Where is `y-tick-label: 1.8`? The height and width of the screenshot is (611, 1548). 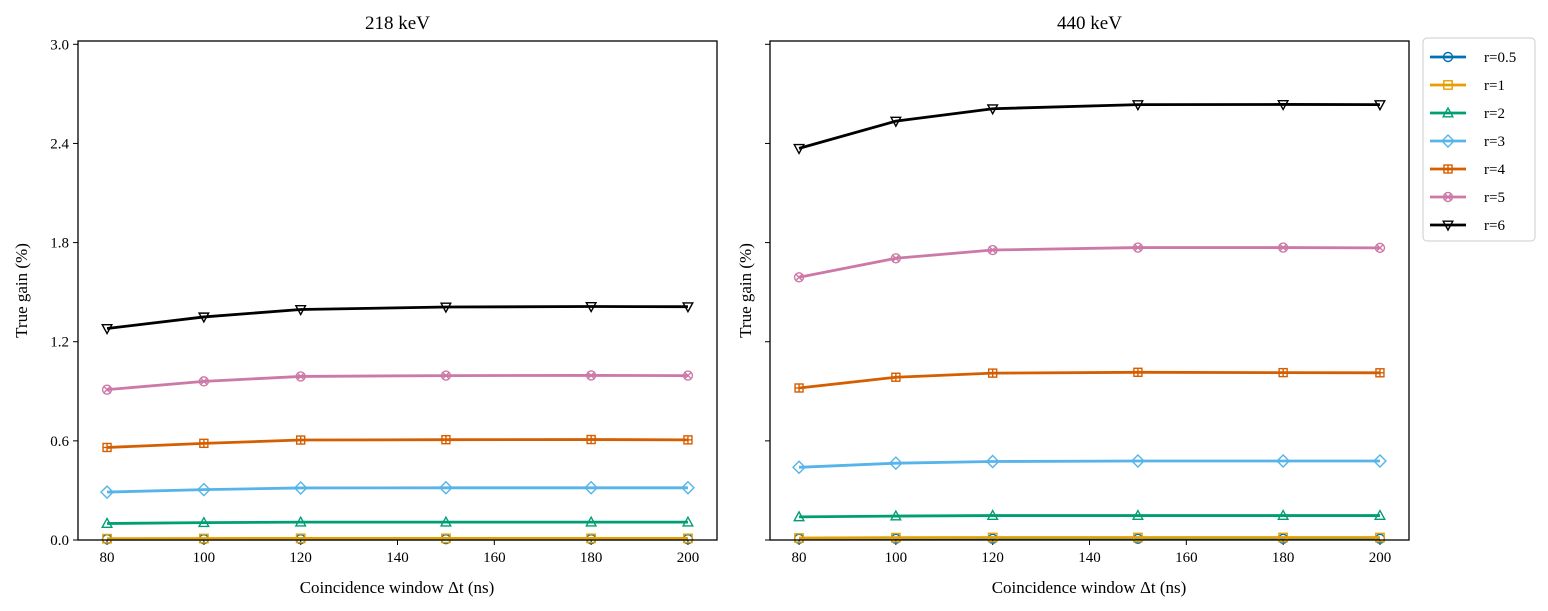
y-tick-label: 1.8 is located at coordinates (59, 244).